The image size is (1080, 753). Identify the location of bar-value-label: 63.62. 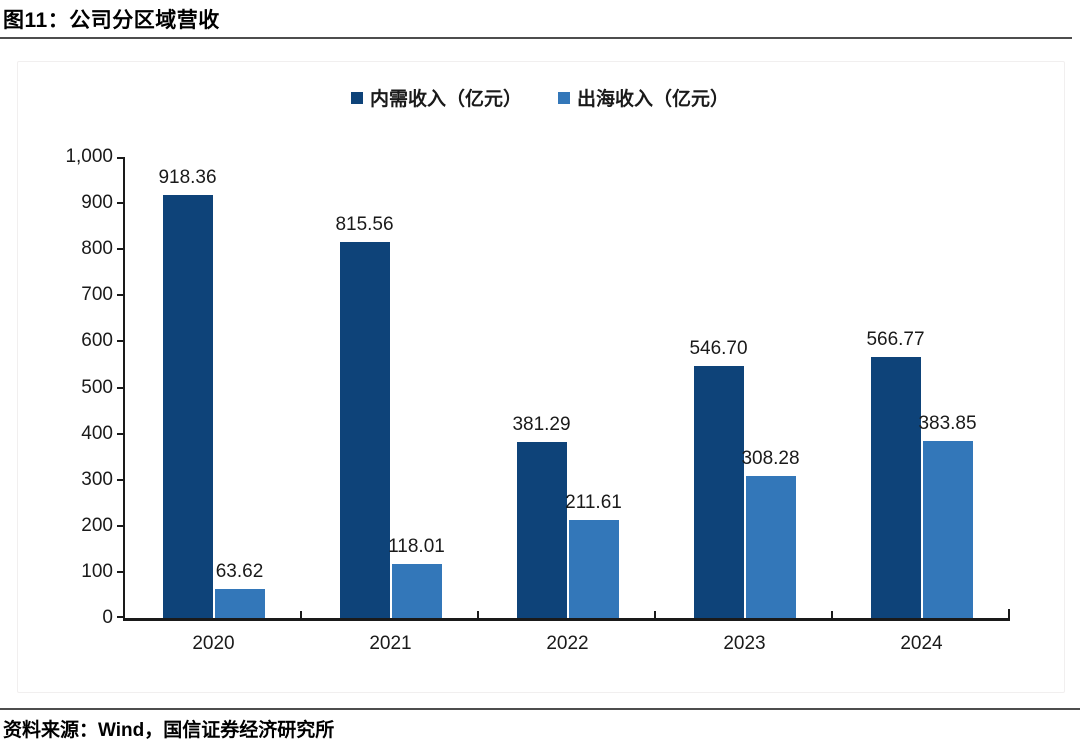
(239, 571).